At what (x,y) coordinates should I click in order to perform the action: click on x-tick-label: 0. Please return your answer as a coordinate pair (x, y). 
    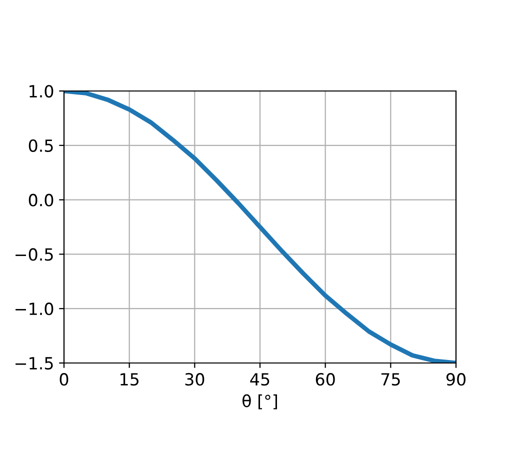
    Looking at the image, I should click on (64, 379).